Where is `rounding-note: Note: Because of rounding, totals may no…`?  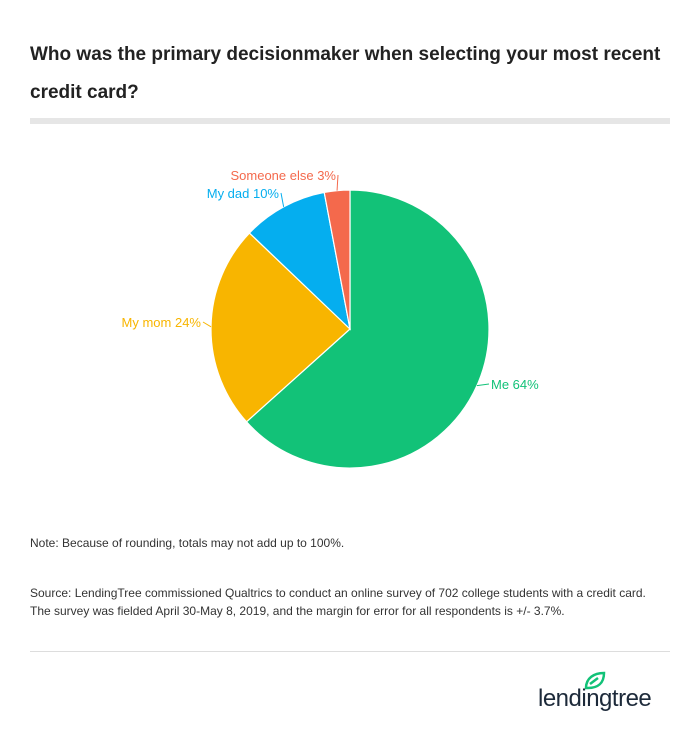 rounding-note: Note: Because of rounding, totals may no… is located at coordinates (187, 543).